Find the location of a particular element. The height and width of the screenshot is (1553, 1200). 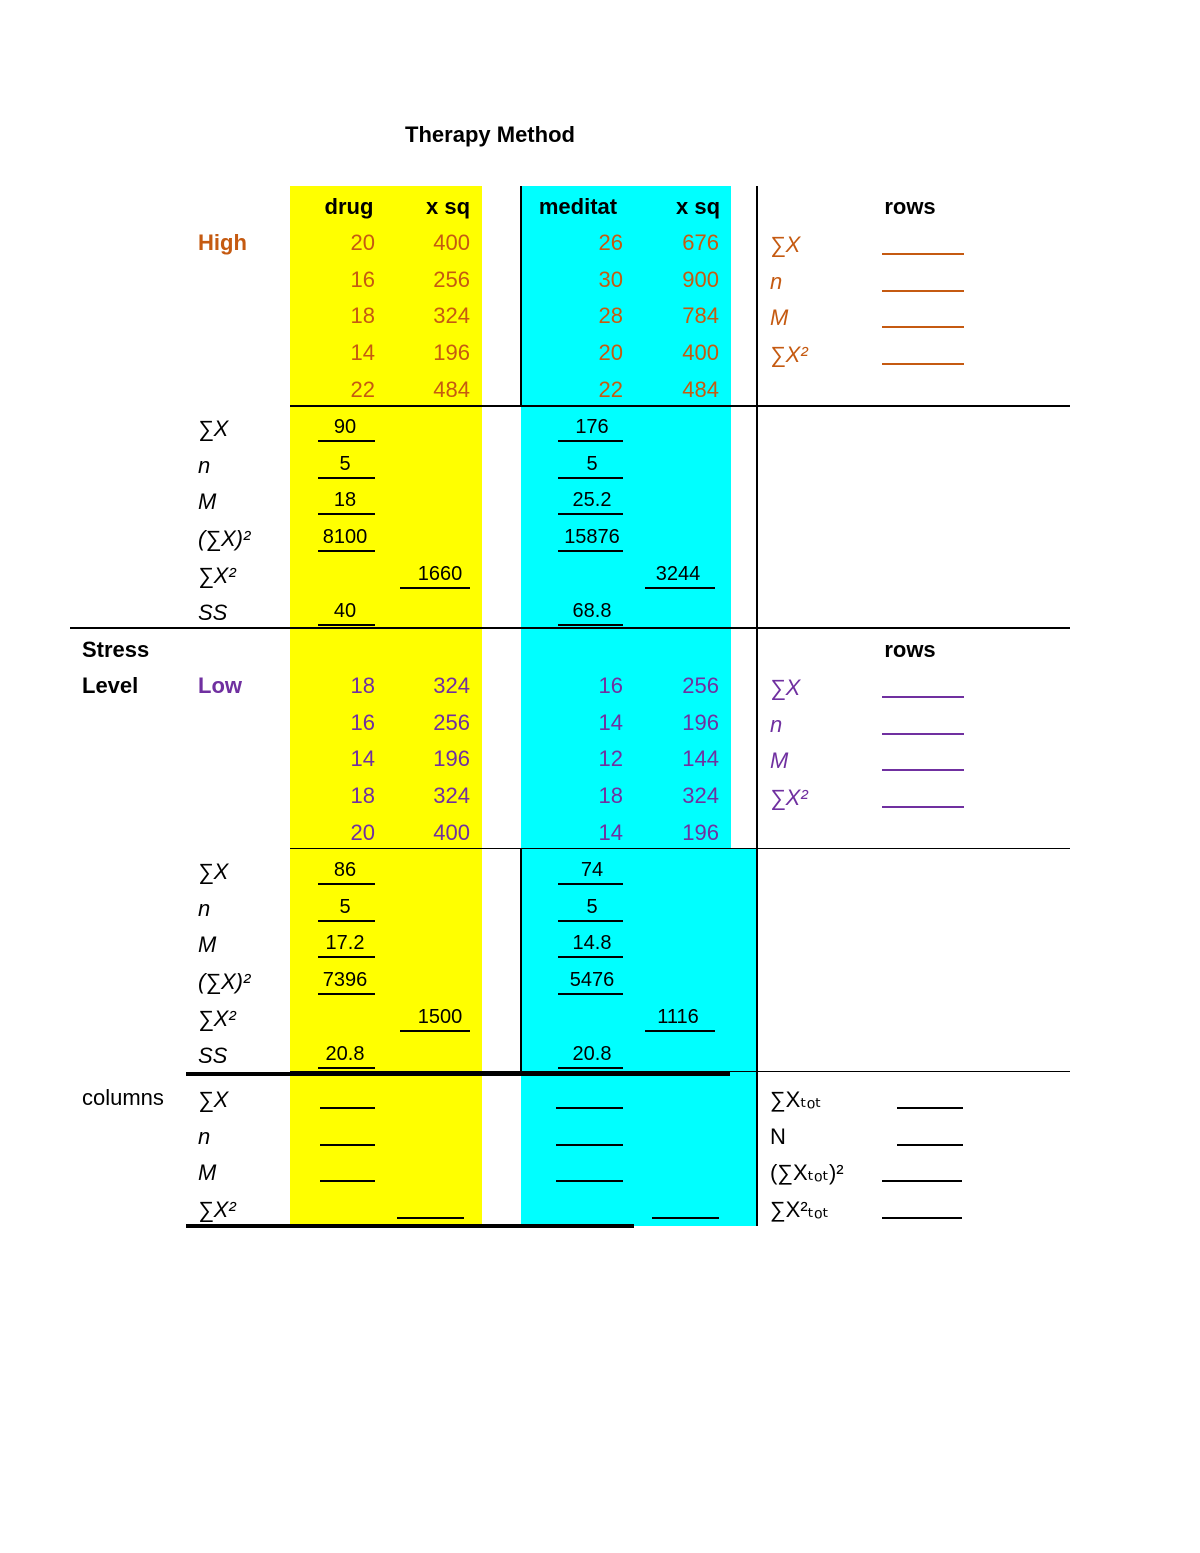

cell: 144 is located at coordinates (700, 759).